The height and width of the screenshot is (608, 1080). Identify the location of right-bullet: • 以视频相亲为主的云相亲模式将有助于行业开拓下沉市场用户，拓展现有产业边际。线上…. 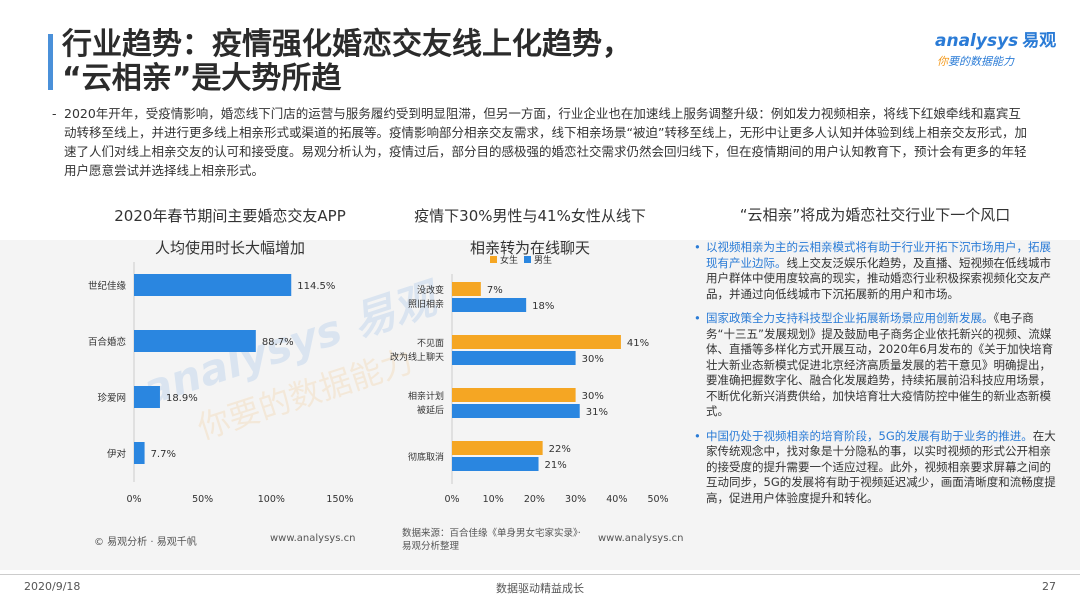
(876, 271).